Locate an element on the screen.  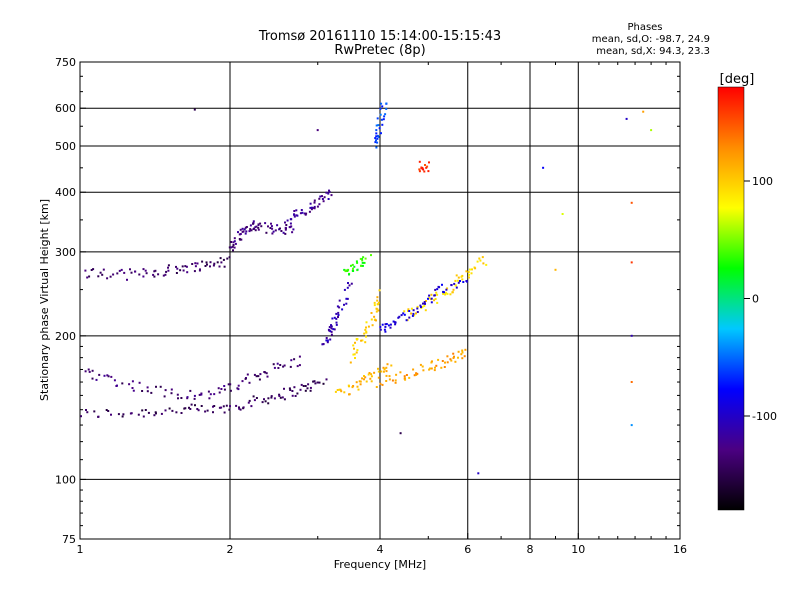
x-tick-label: 1 is located at coordinates (80, 549).